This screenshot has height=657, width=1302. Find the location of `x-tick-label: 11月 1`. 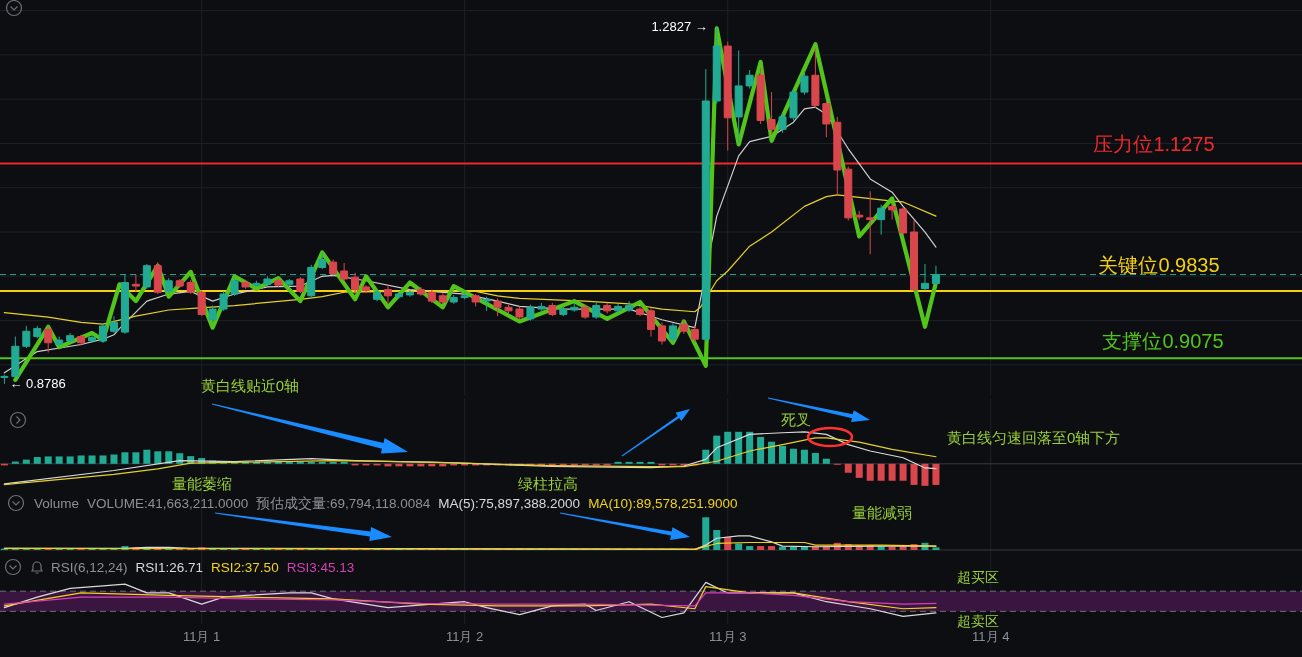

x-tick-label: 11月 1 is located at coordinates (201, 636).